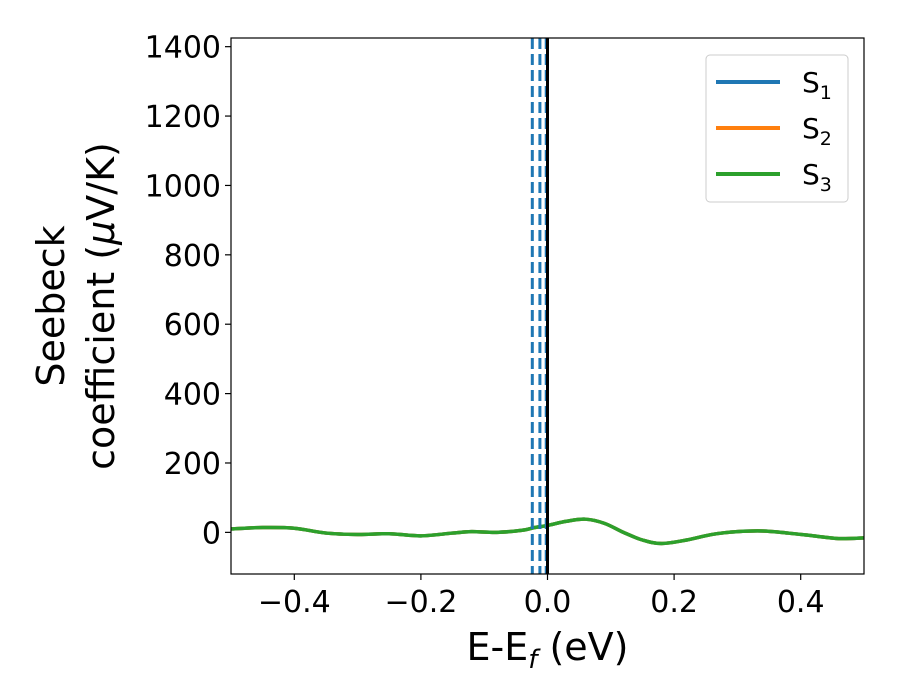 The image size is (900, 700). I want to click on x-axis-title-main: E-E, so click(498, 647).